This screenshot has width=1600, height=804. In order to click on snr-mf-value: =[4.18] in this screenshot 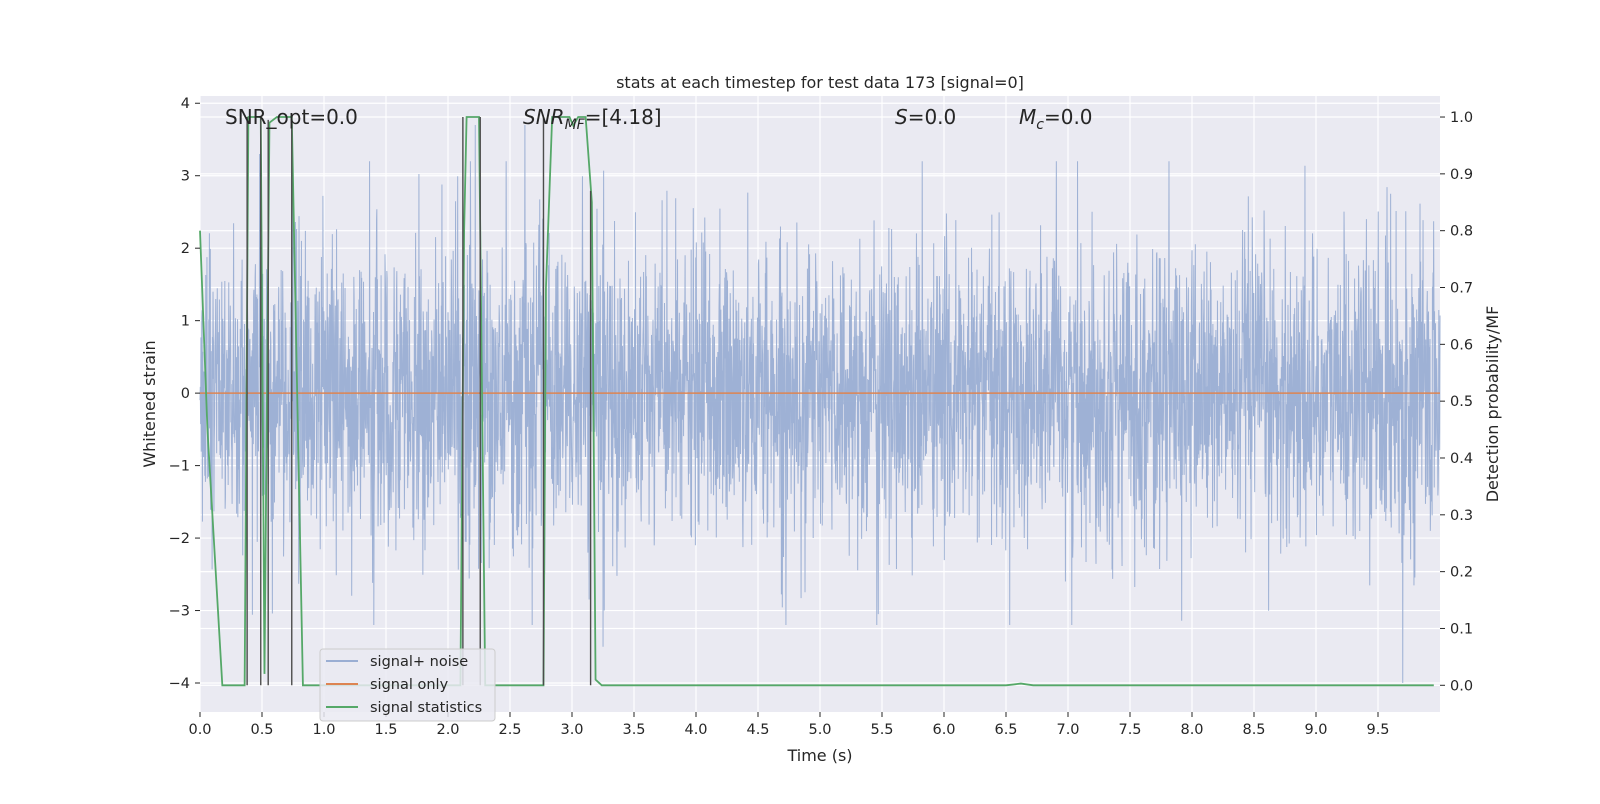, I will do `click(623, 117)`.